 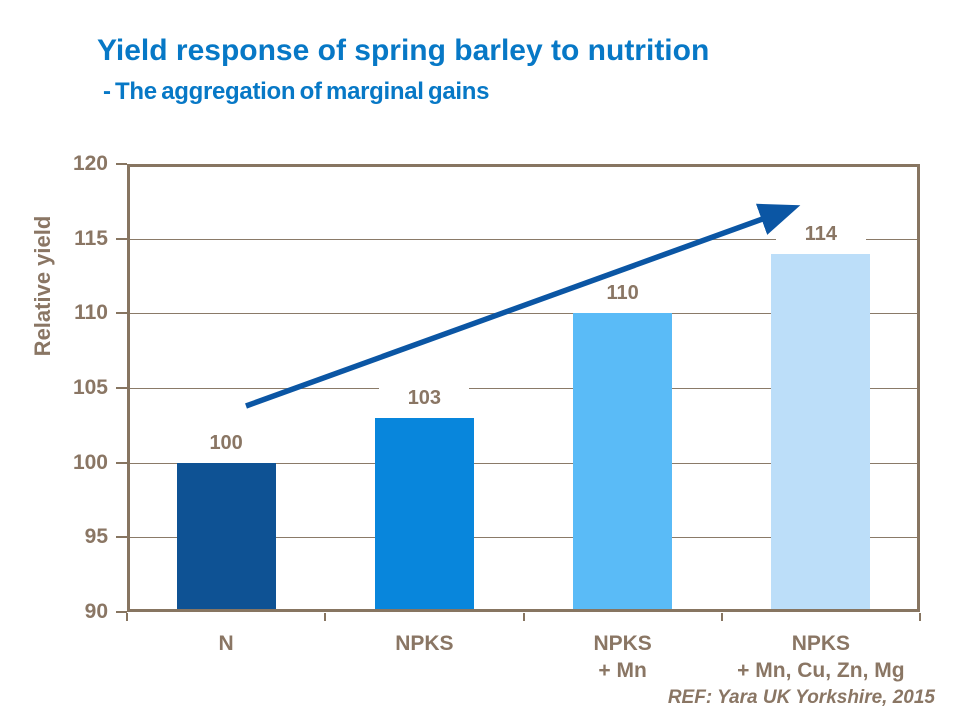 I want to click on category-label-line: N, so click(x=226, y=643).